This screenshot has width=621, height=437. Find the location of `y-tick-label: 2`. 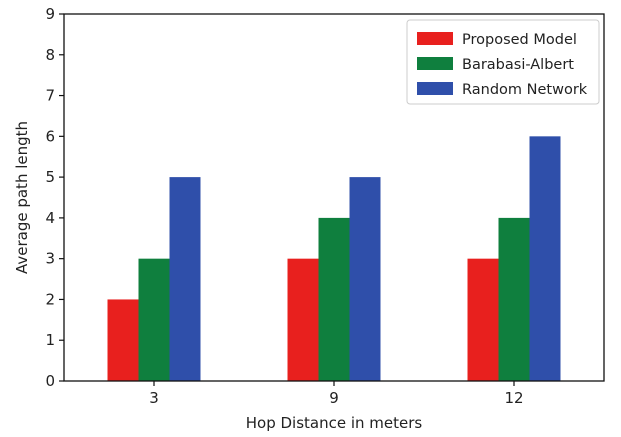

y-tick-label: 2 is located at coordinates (50, 299).